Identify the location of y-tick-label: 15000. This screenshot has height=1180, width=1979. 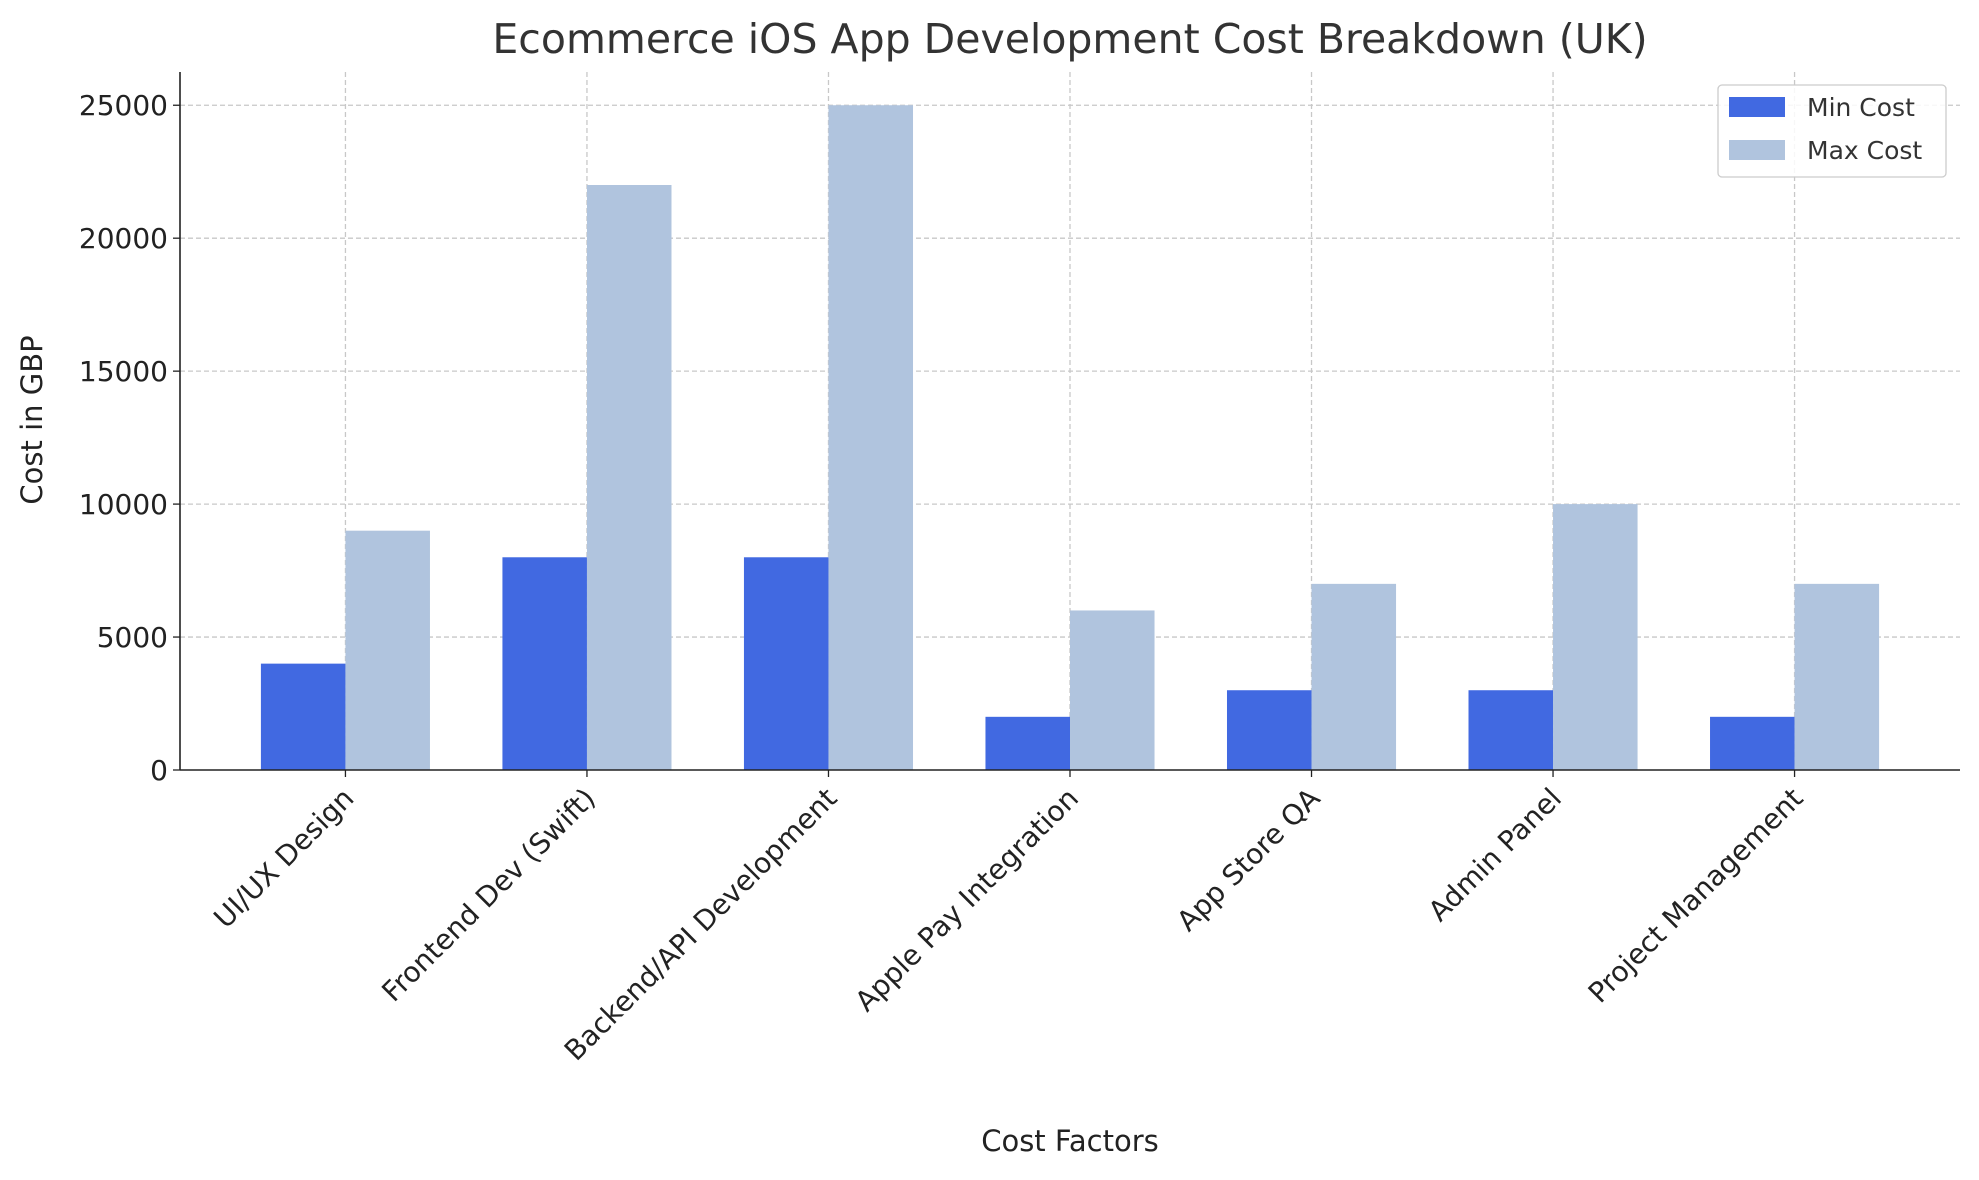
(123, 371).